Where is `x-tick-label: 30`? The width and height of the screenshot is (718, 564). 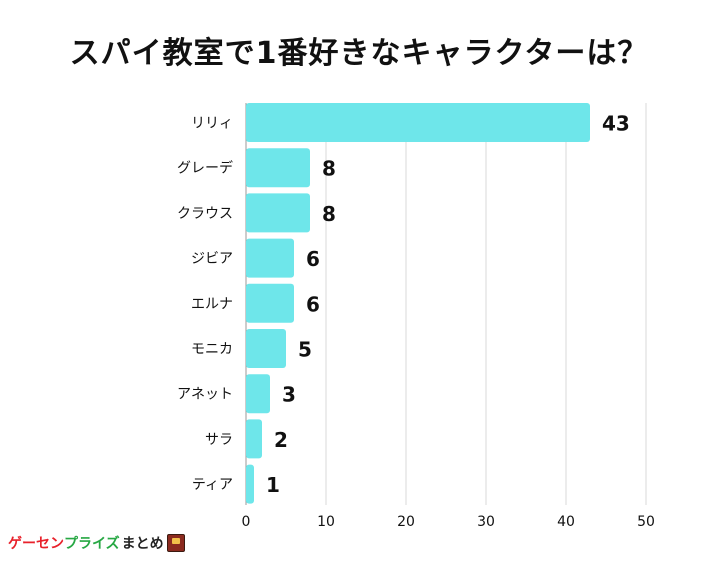 x-tick-label: 30 is located at coordinates (486, 522).